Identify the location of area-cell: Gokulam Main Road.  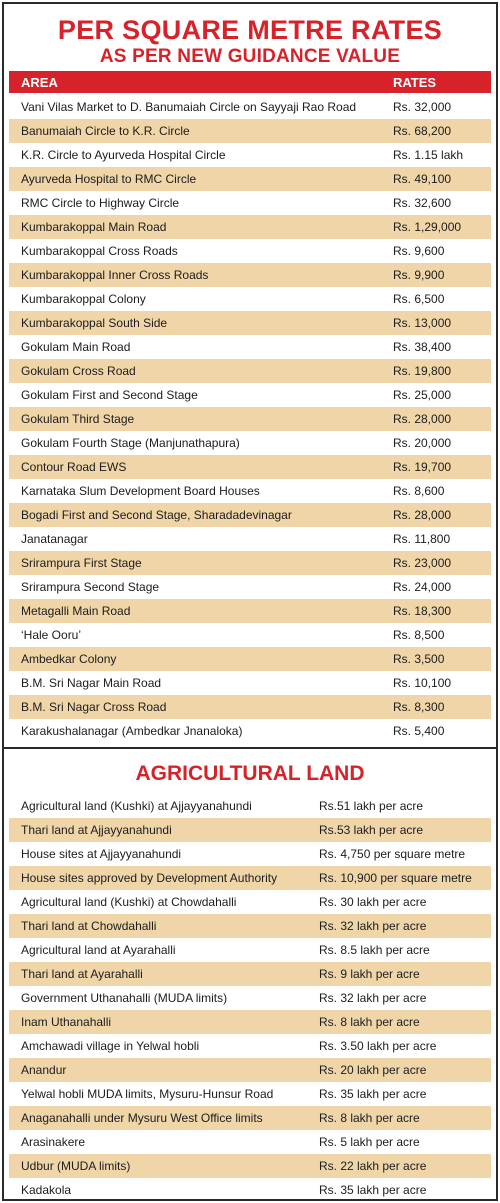
(76, 347).